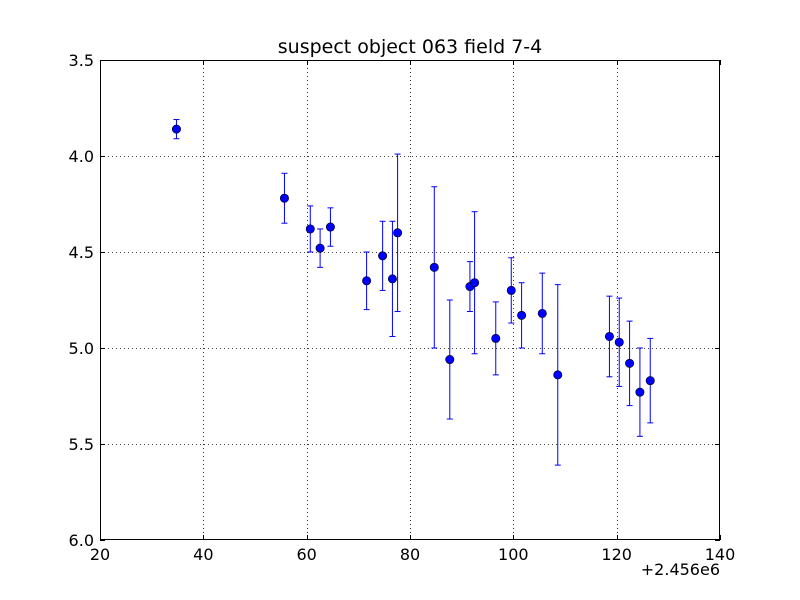 The height and width of the screenshot is (600, 800). I want to click on x-tick-labels: 20 40 60 80 100 120 140, so click(412, 554).